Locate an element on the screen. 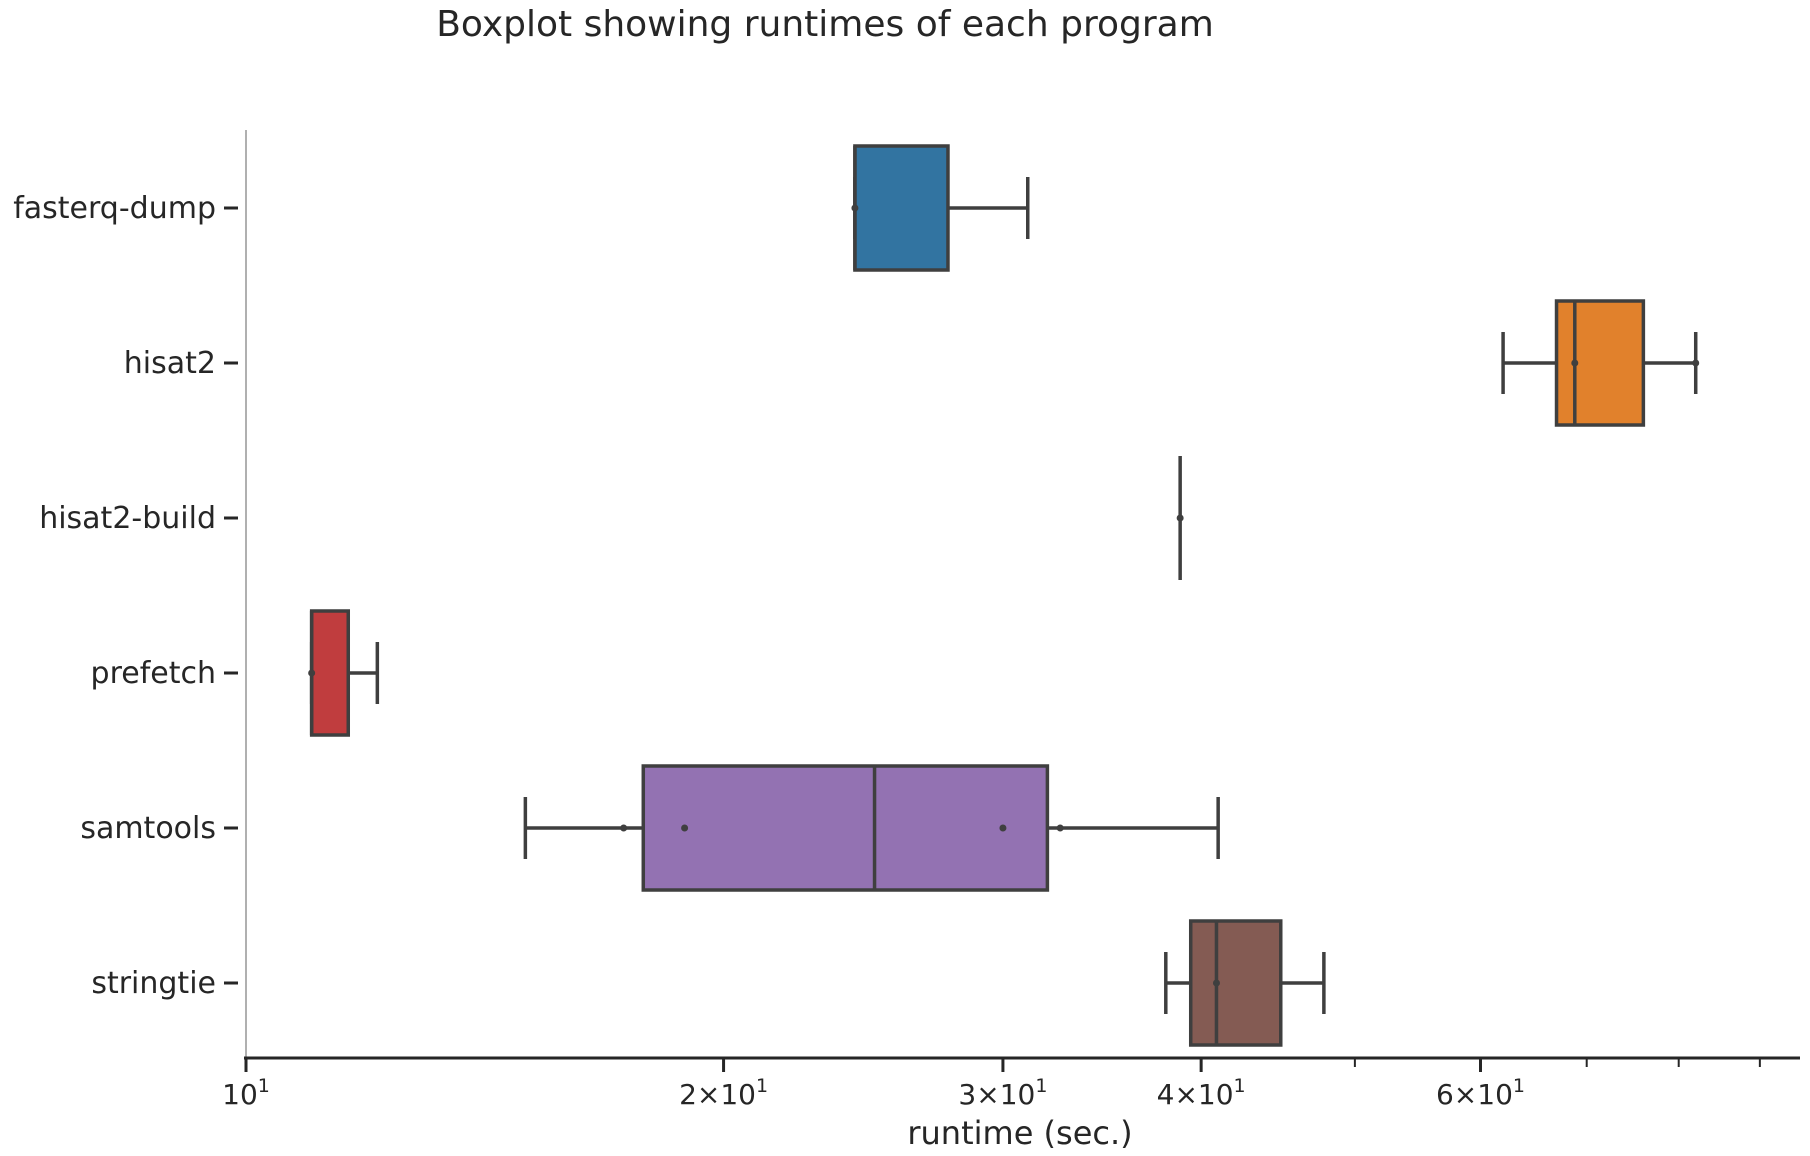 The width and height of the screenshot is (1810, 1156). box-samtools is located at coordinates (871, 828).